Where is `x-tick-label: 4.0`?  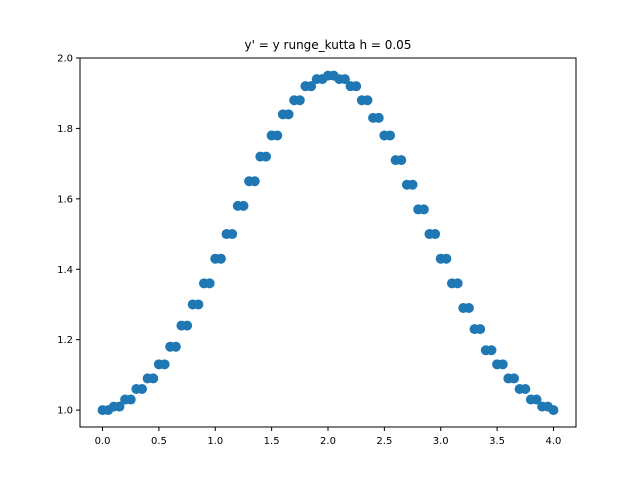
x-tick-label: 4.0 is located at coordinates (554, 441).